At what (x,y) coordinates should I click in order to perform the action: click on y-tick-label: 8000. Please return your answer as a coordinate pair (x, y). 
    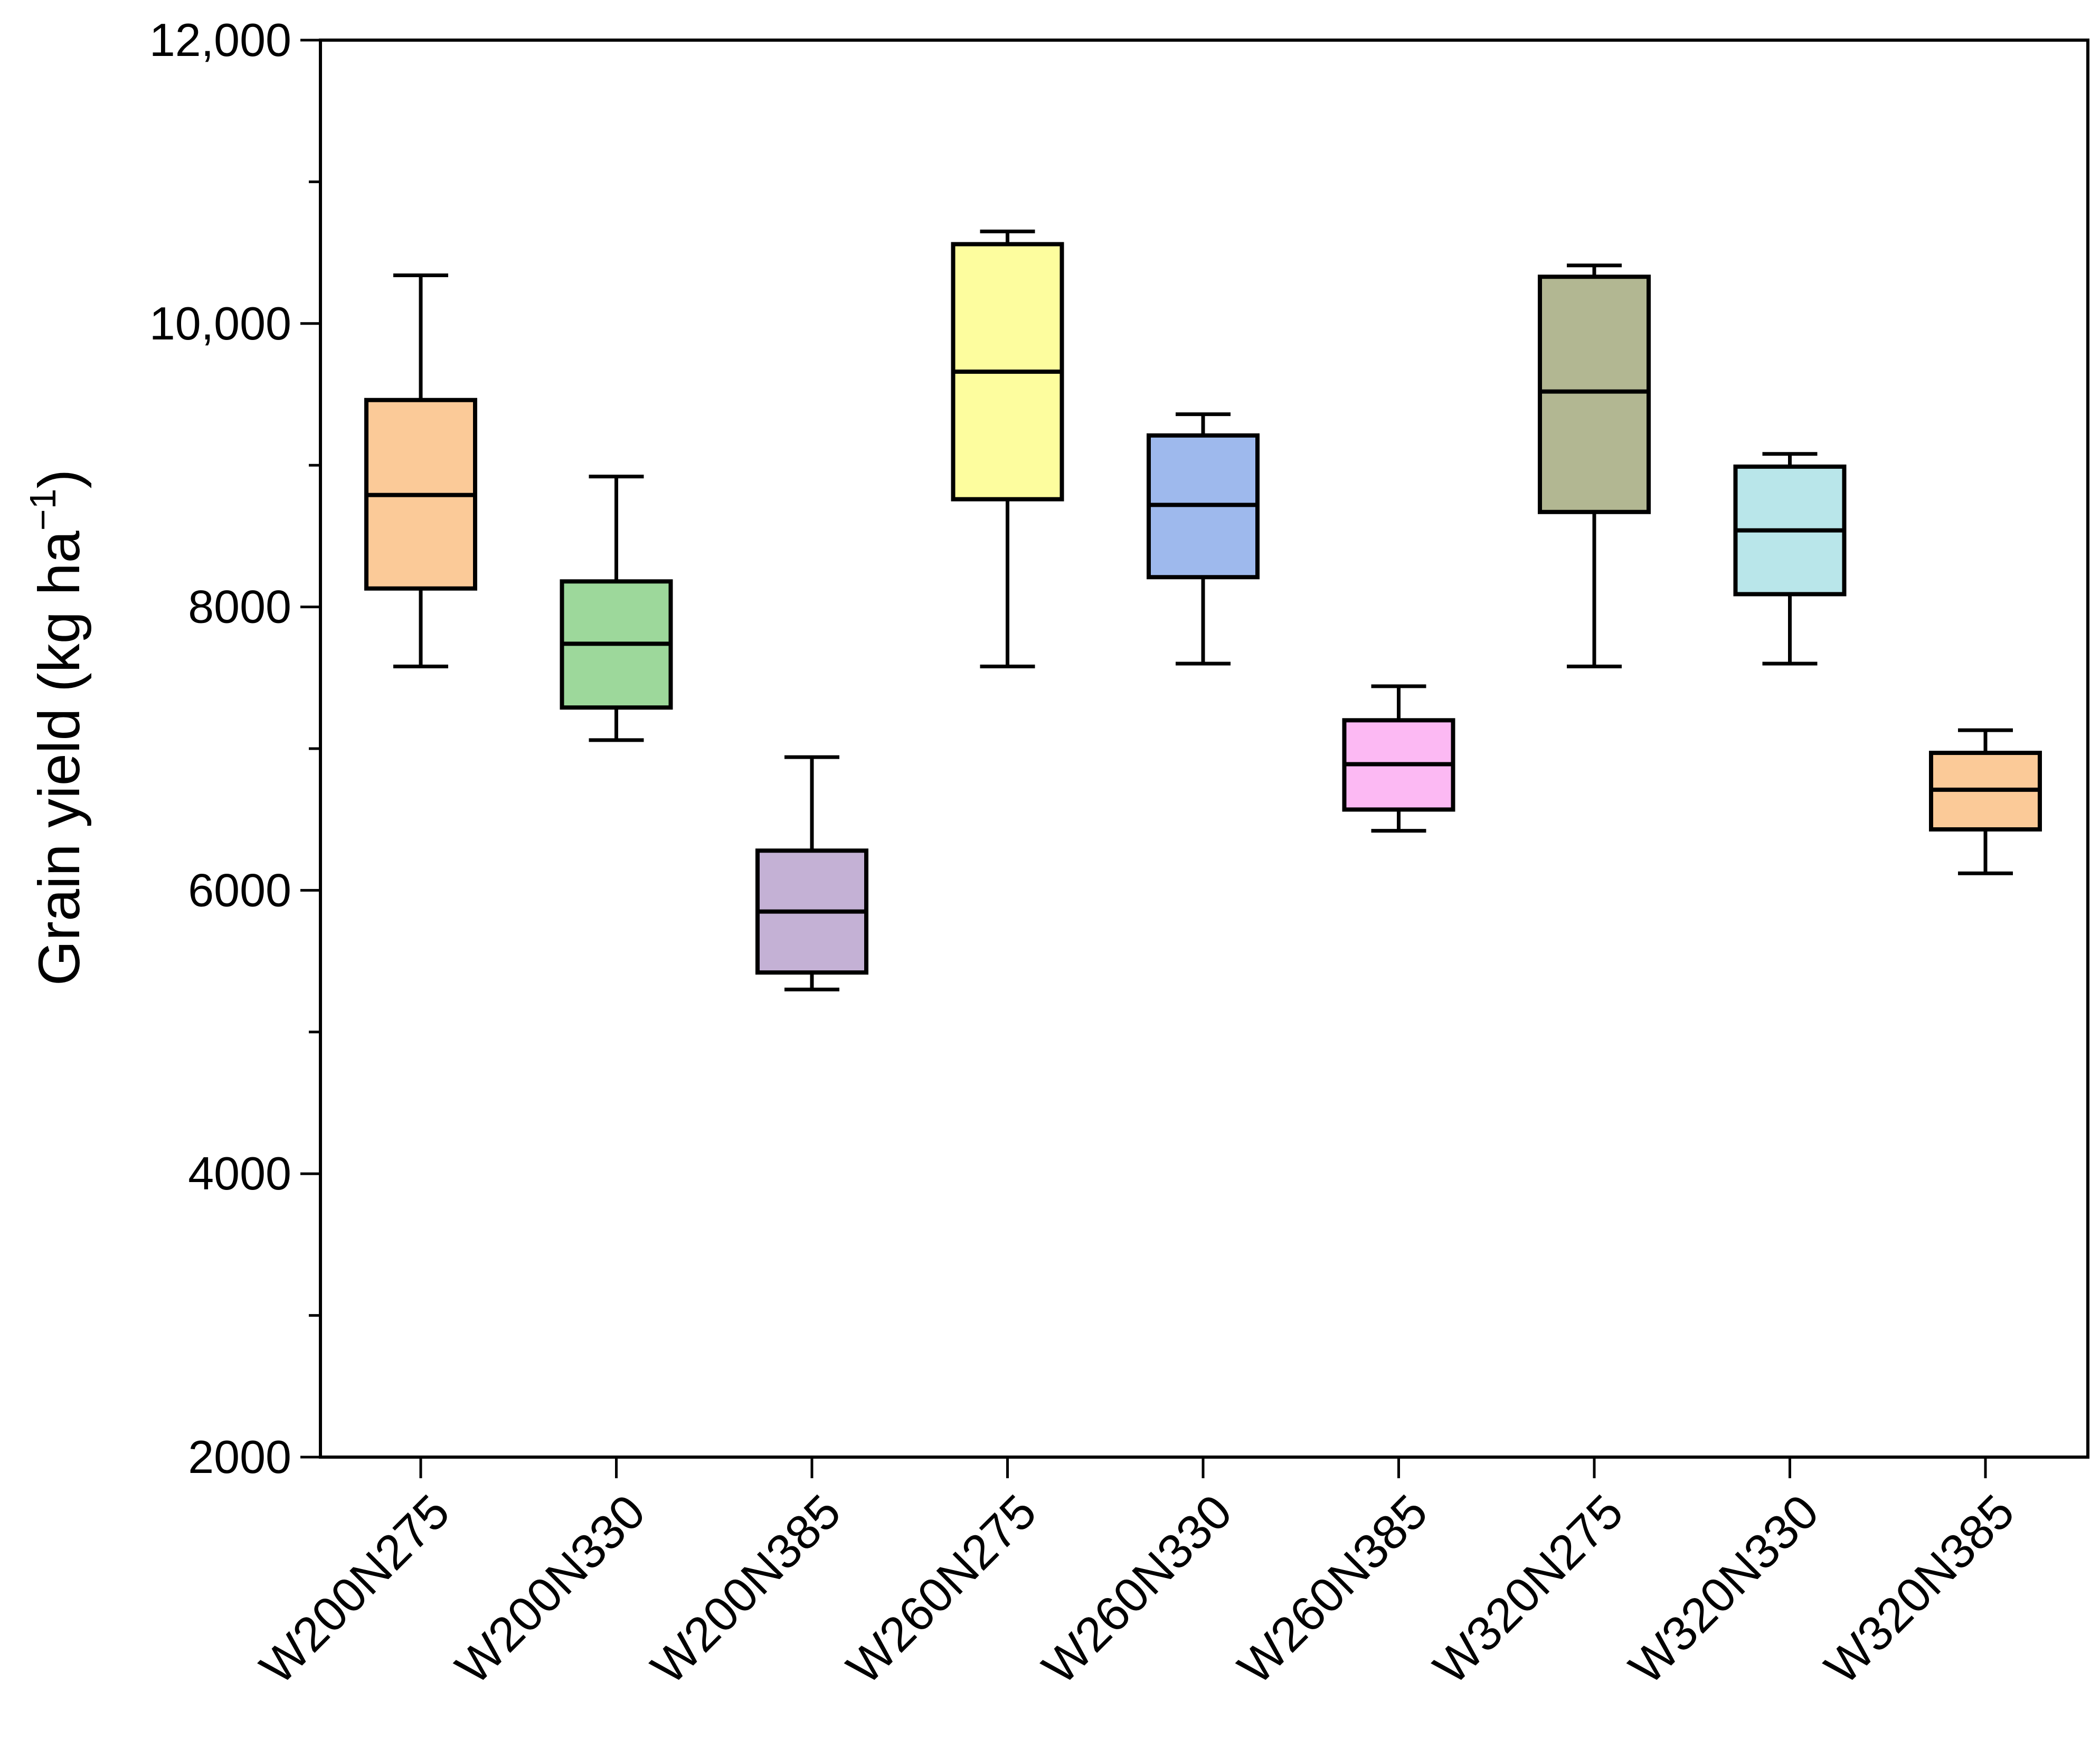
    Looking at the image, I should click on (239, 607).